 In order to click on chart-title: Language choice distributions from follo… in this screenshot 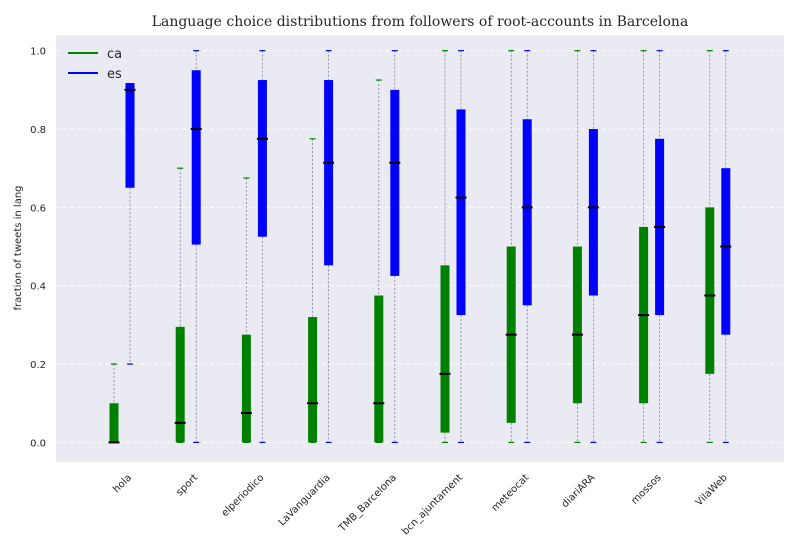, I will do `click(420, 22)`.